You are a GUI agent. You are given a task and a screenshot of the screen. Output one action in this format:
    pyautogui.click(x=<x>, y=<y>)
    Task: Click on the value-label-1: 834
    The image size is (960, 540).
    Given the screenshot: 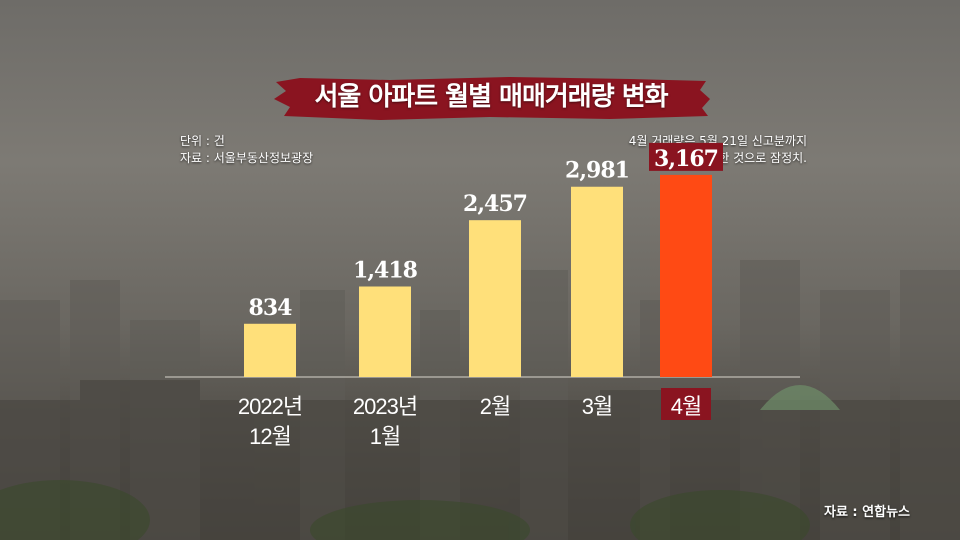 What is the action you would take?
    pyautogui.click(x=271, y=308)
    